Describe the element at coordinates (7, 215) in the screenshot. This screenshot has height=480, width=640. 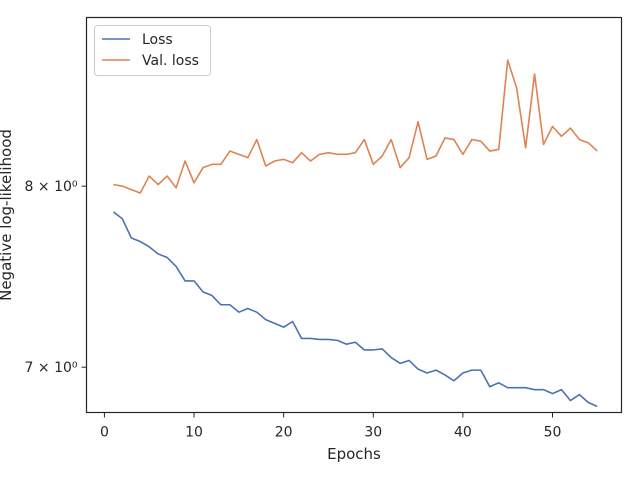
I see `y-axis-label: Negative log-likelihood` at that location.